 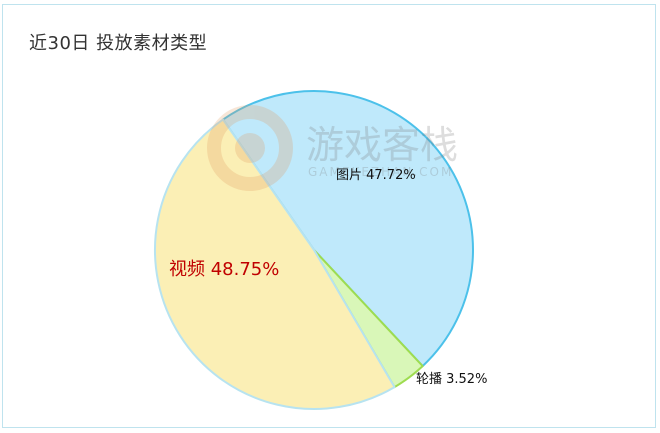 I want to click on slice-label-video: 视频 48.75%, so click(x=224, y=269).